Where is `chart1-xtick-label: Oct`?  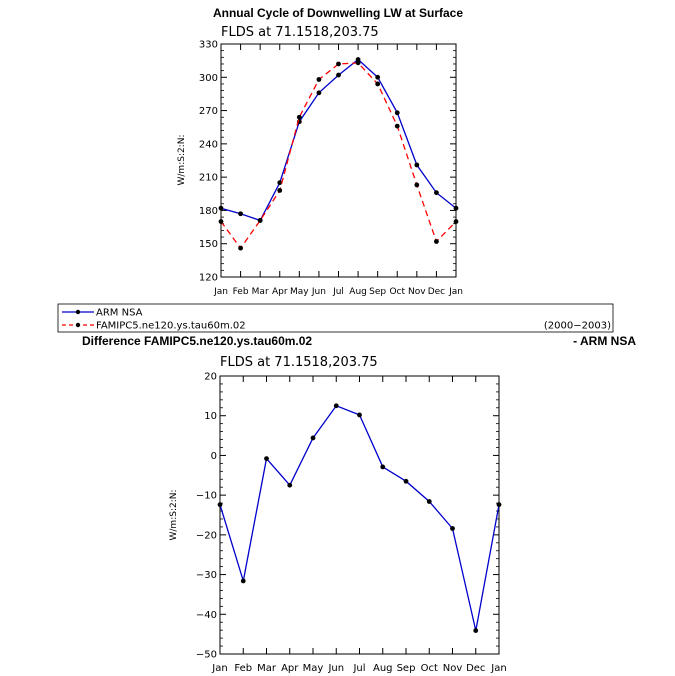 chart1-xtick-label: Oct is located at coordinates (397, 292).